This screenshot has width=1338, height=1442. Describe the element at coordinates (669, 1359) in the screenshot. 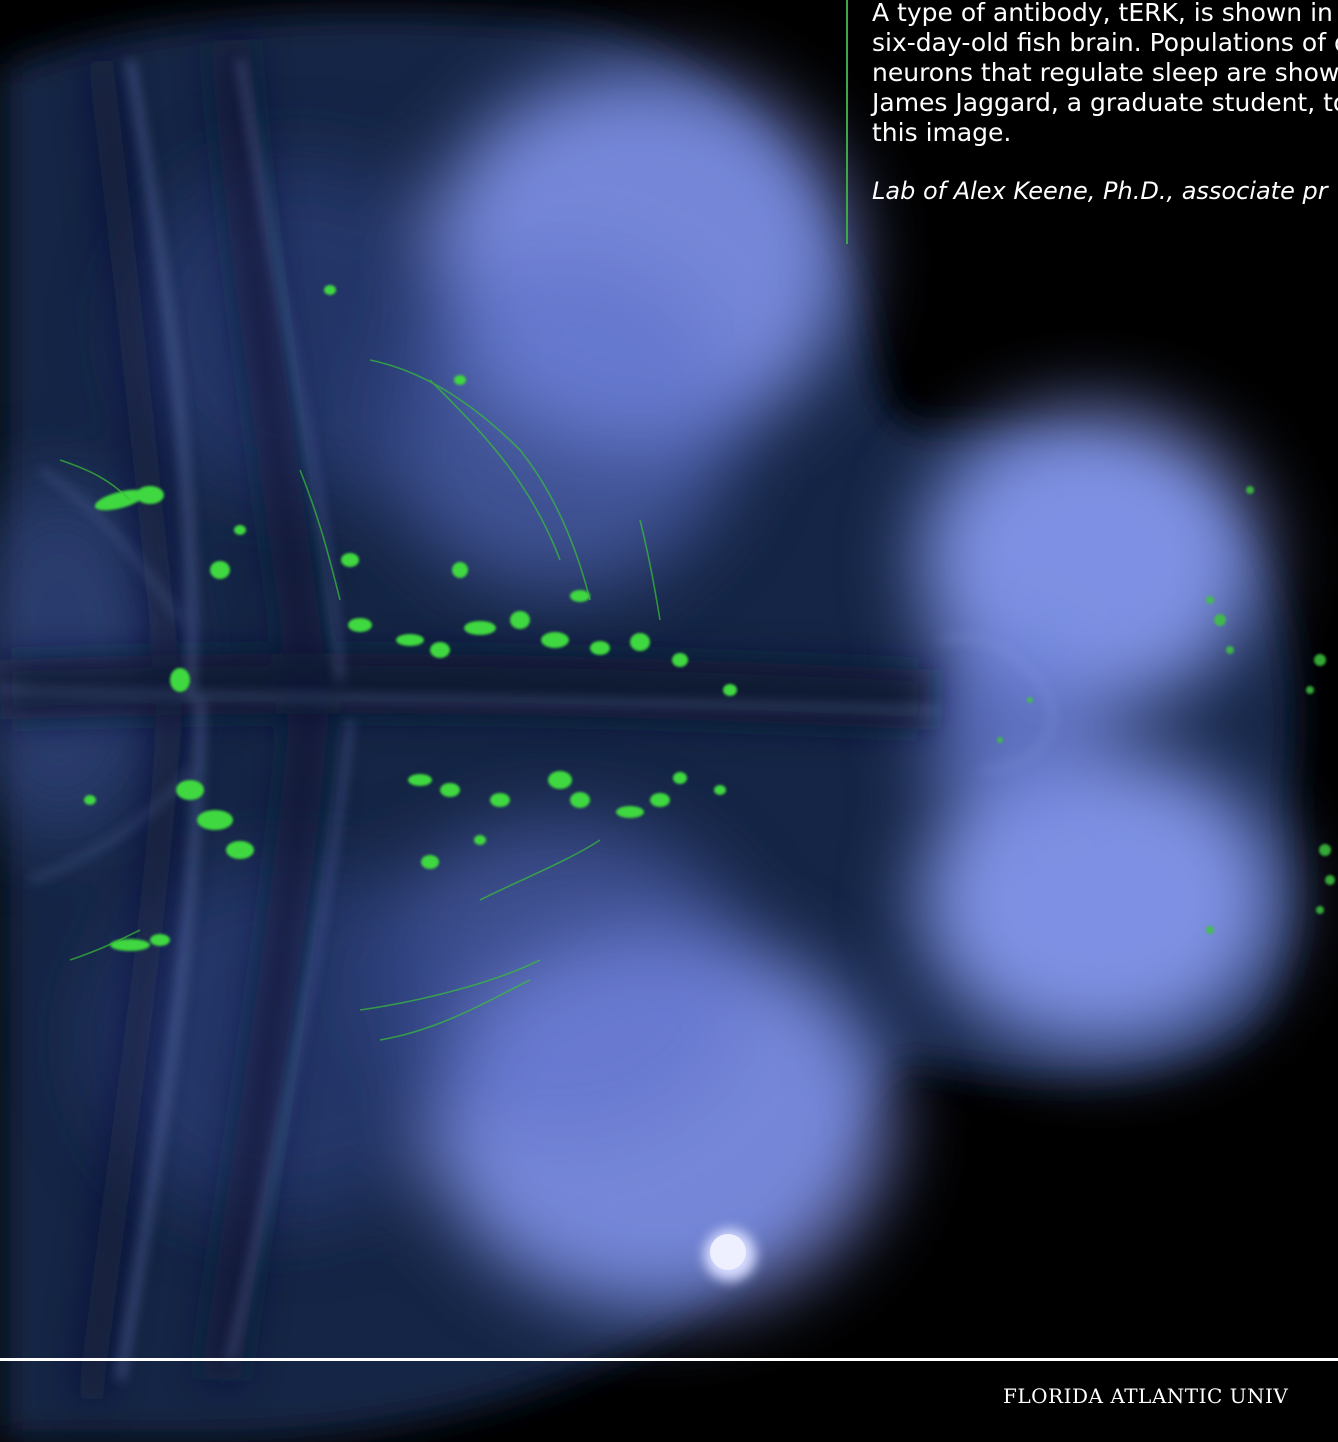

I see `footer-divider` at that location.